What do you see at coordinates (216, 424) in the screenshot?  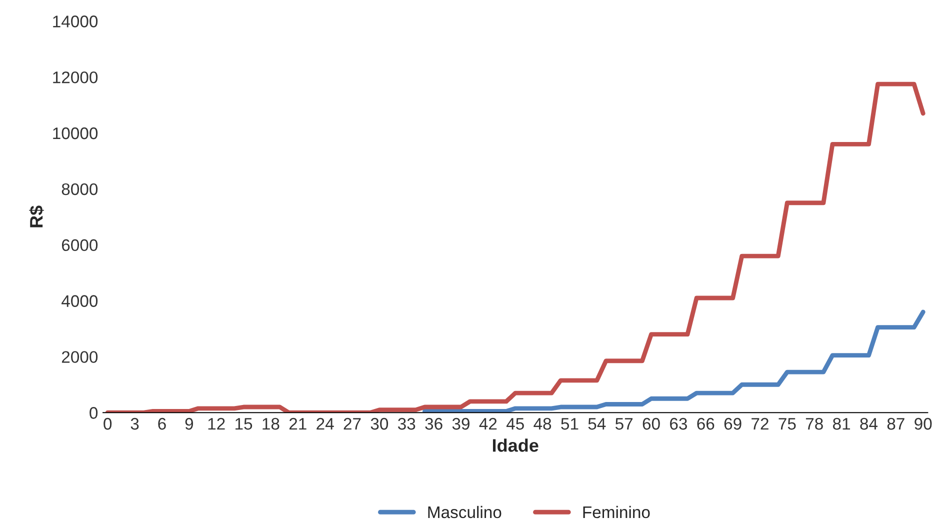 I see `x-tick-label: 12` at bounding box center [216, 424].